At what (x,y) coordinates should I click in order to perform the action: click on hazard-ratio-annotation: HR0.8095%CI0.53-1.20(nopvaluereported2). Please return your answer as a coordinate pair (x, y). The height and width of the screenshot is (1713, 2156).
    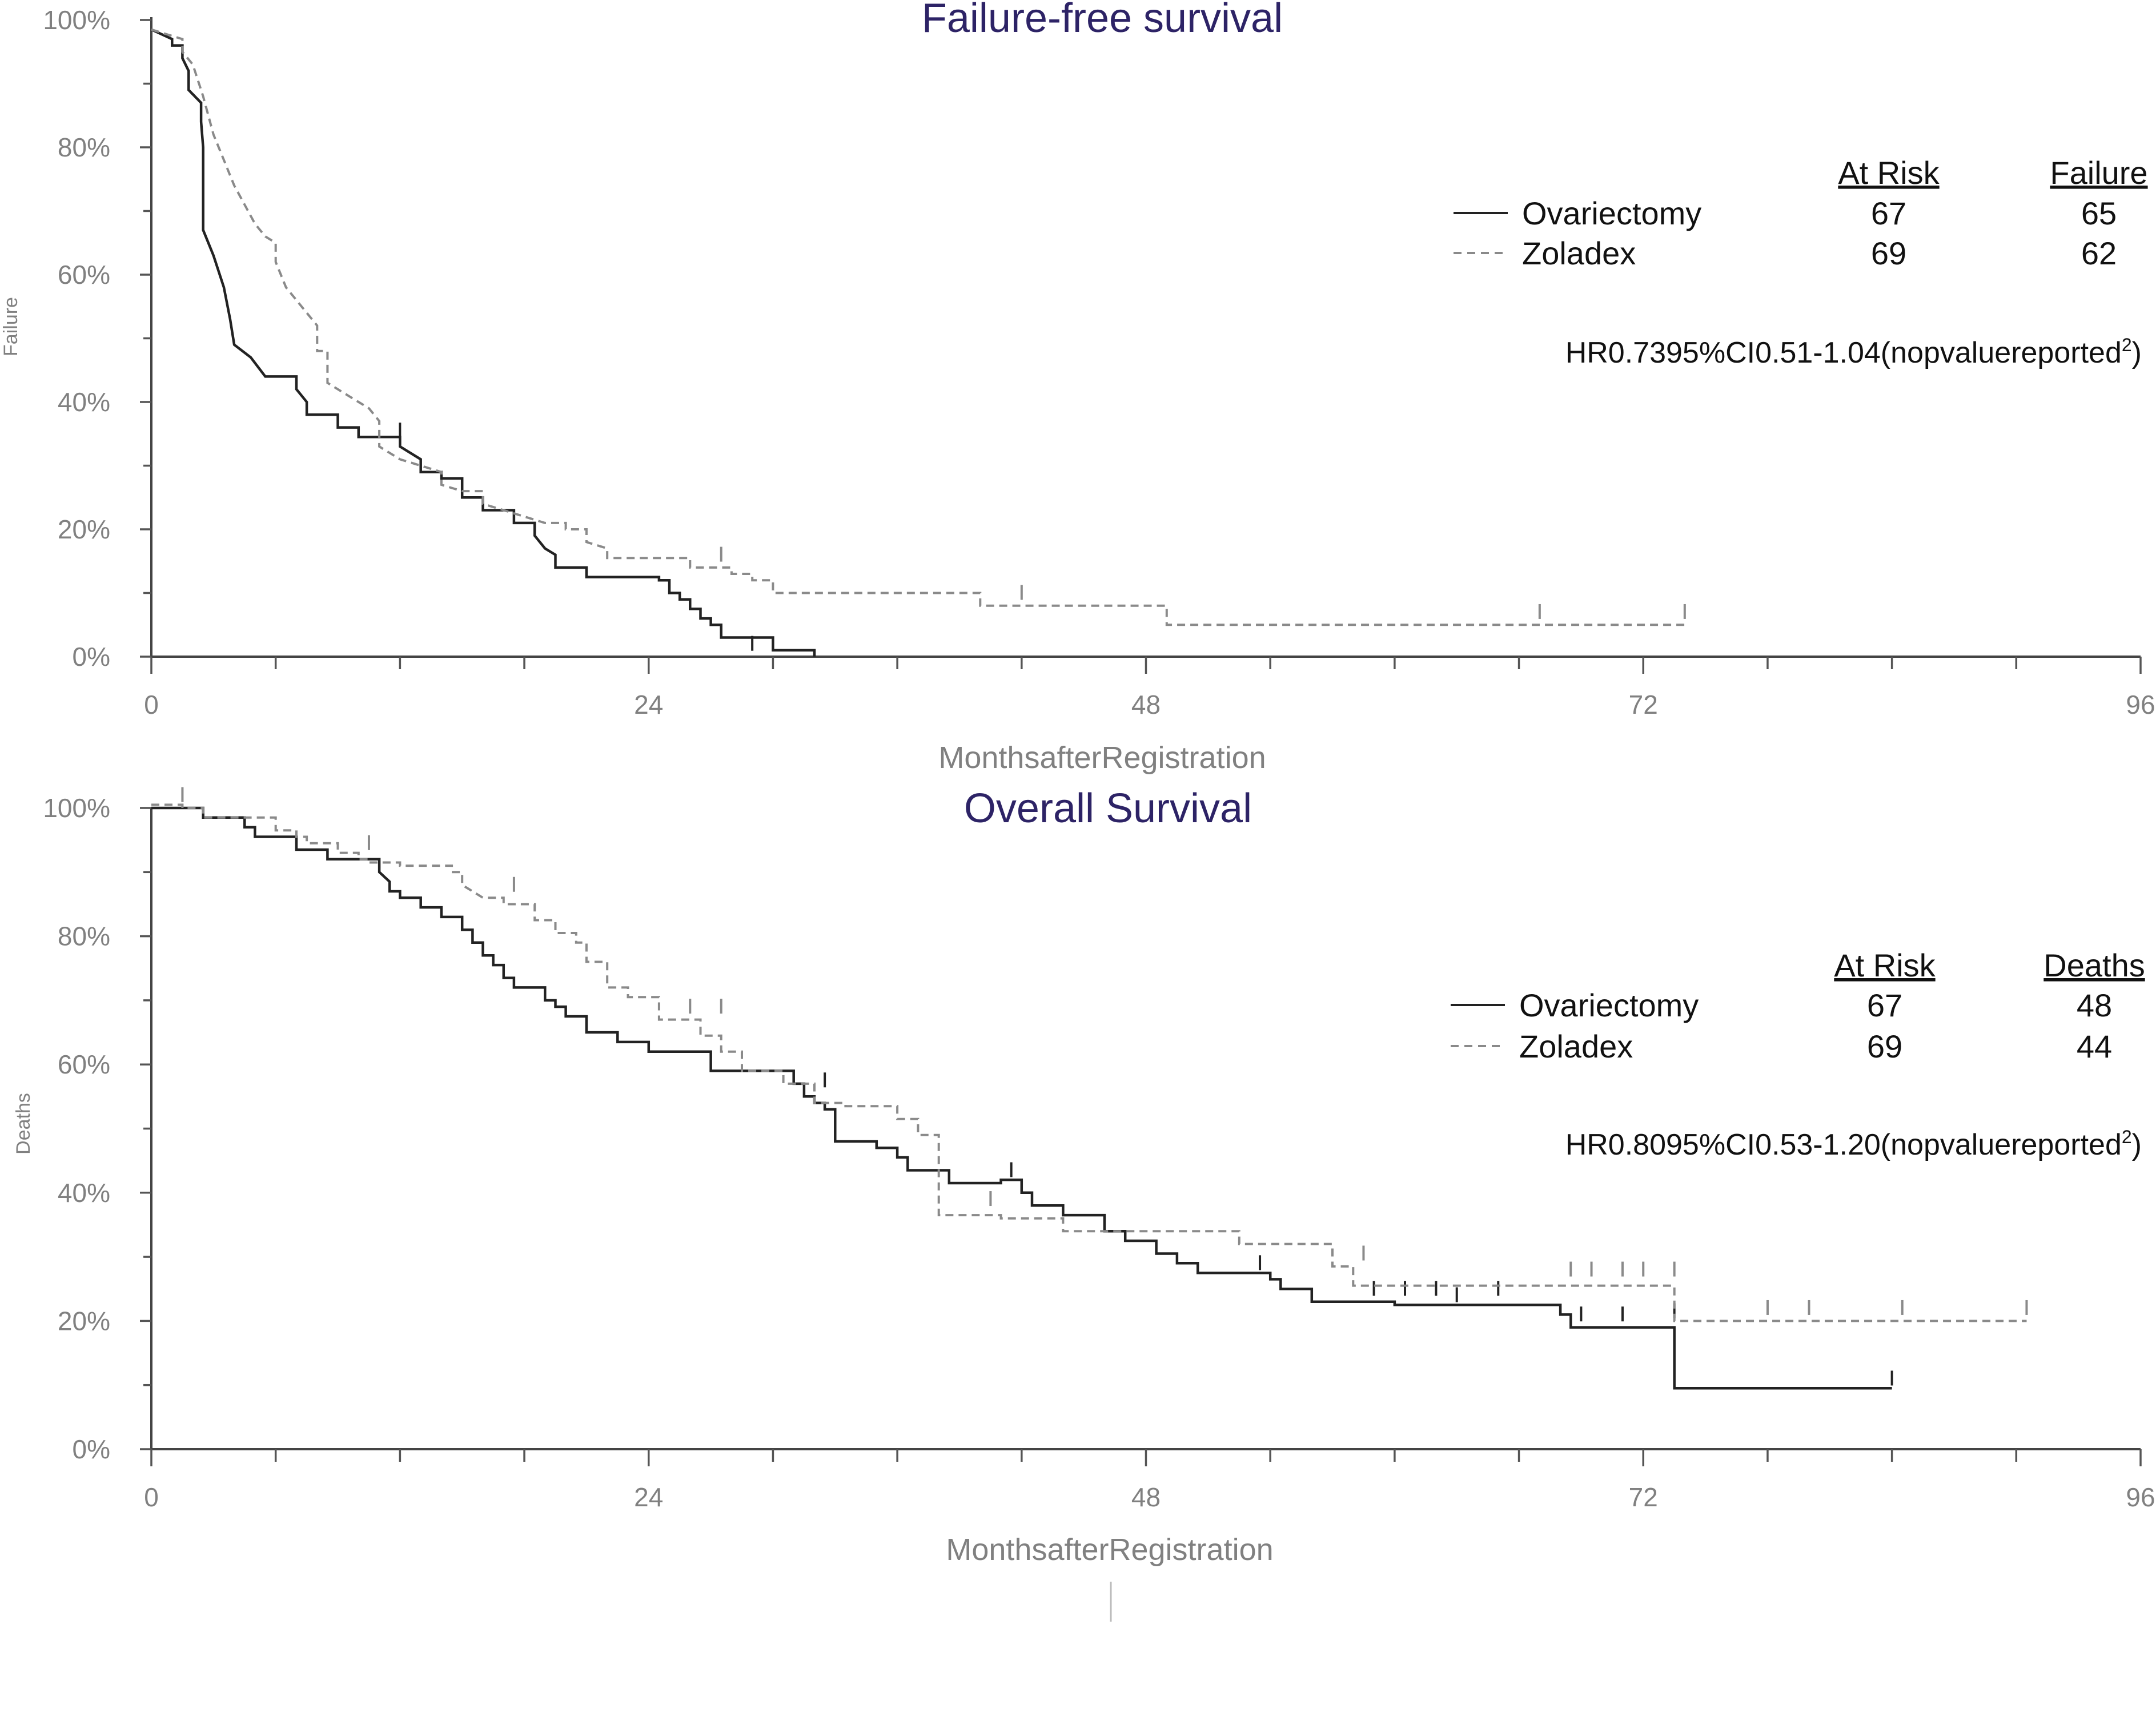
    Looking at the image, I should click on (1854, 1144).